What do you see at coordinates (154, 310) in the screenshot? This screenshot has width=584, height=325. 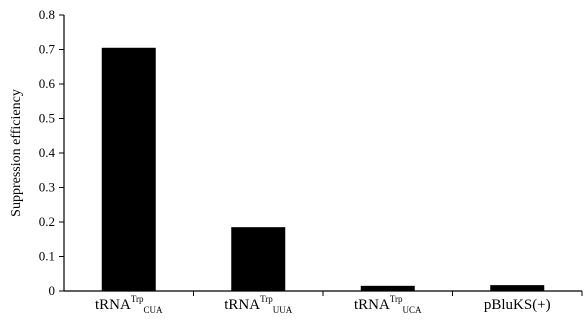 I see `x-tick-label-subscript: CUA` at bounding box center [154, 310].